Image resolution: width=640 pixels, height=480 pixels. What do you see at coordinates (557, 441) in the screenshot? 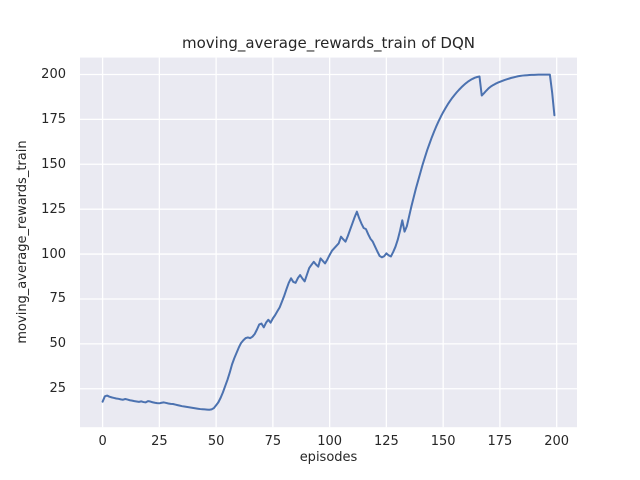
I see `x-tick-label: 200` at bounding box center [557, 441].